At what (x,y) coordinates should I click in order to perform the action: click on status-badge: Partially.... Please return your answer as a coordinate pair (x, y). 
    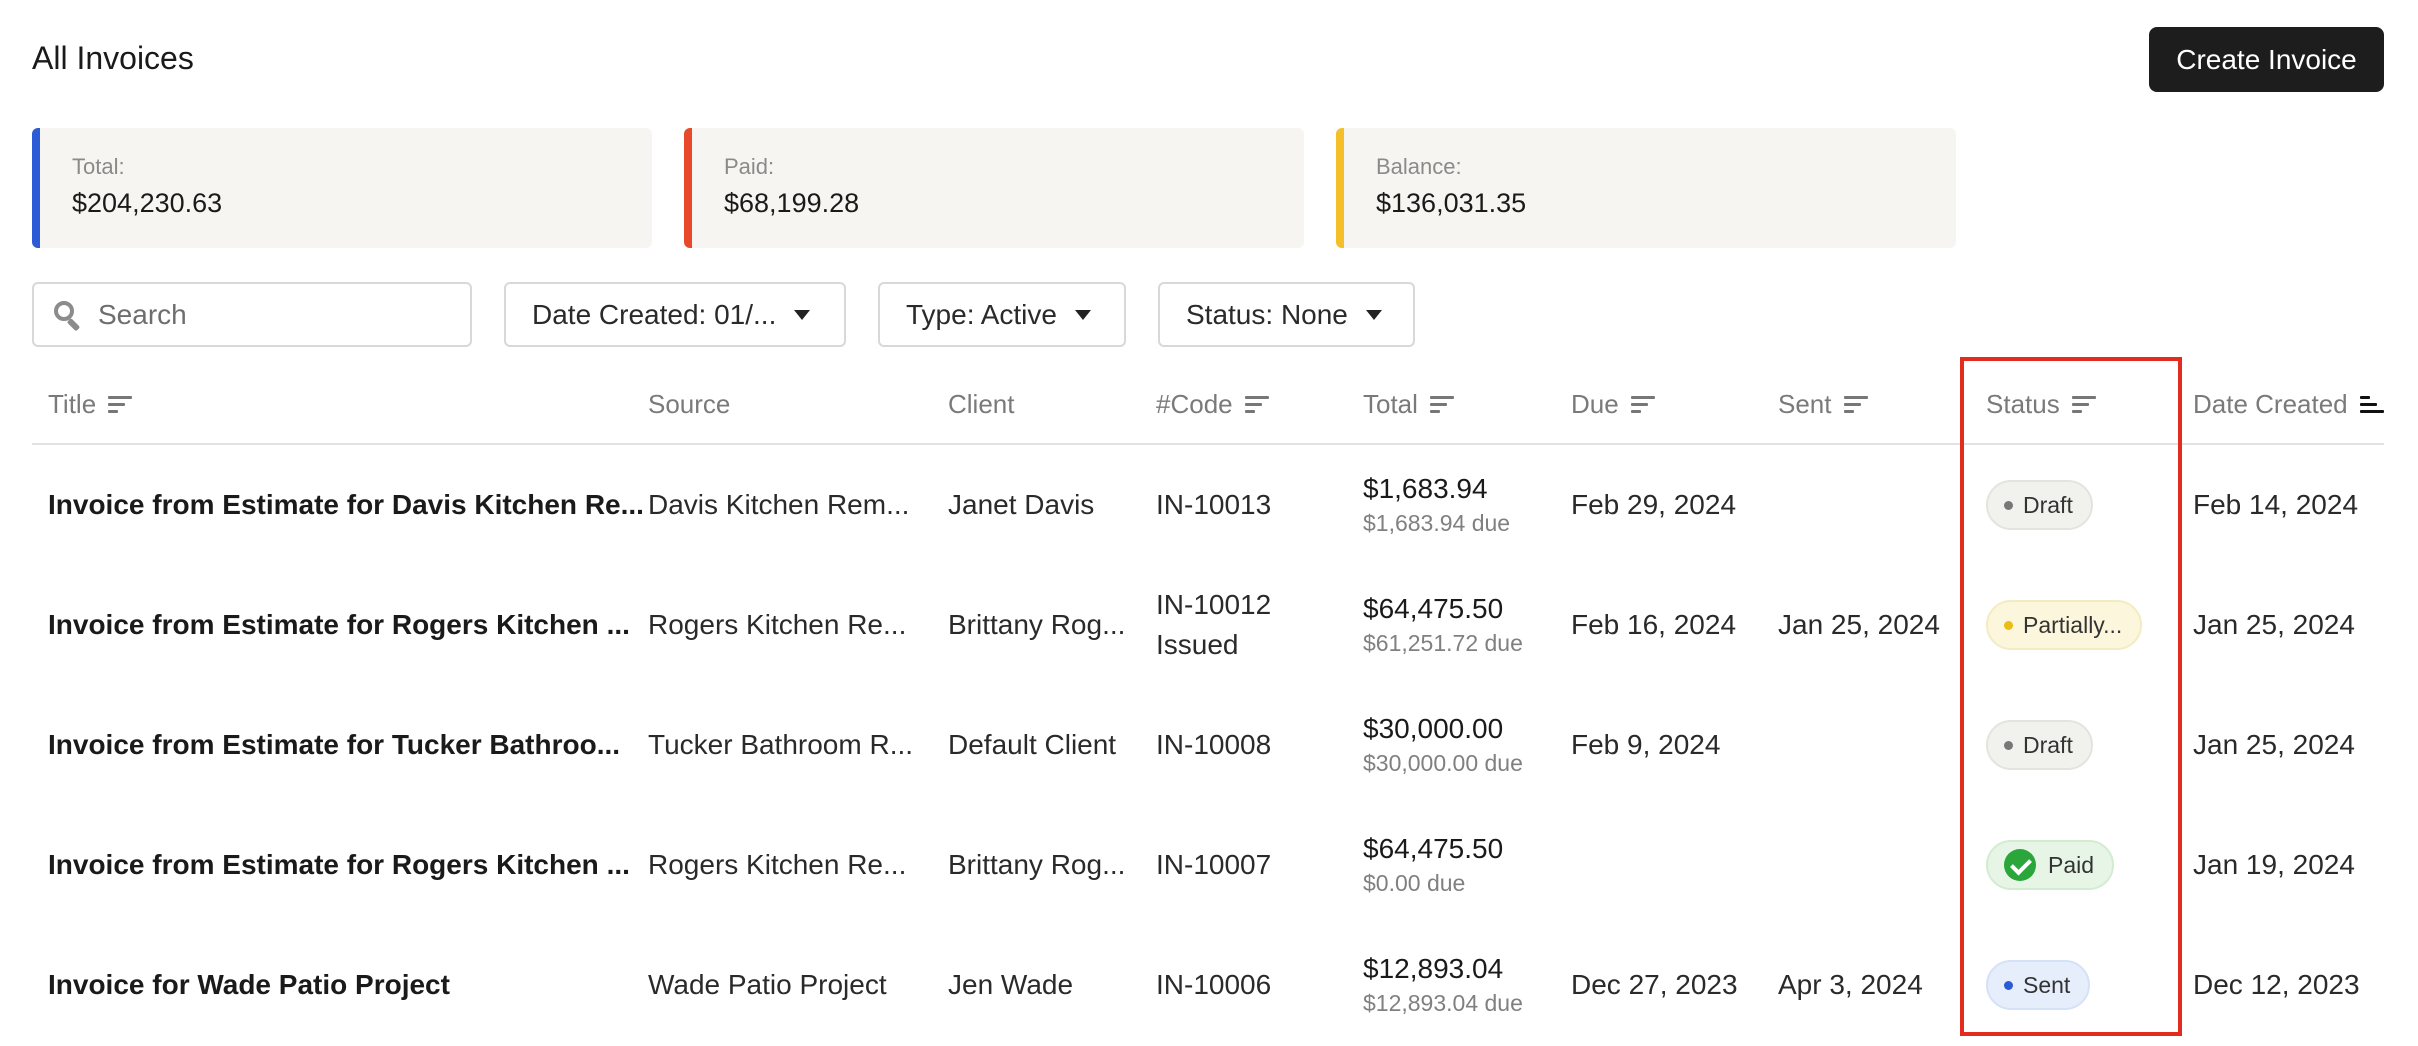
    Looking at the image, I should click on (2064, 625).